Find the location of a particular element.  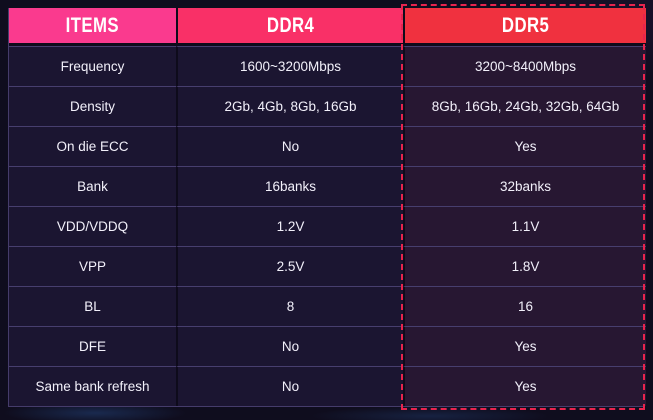

row-item-label: Frequency is located at coordinates (92, 66).